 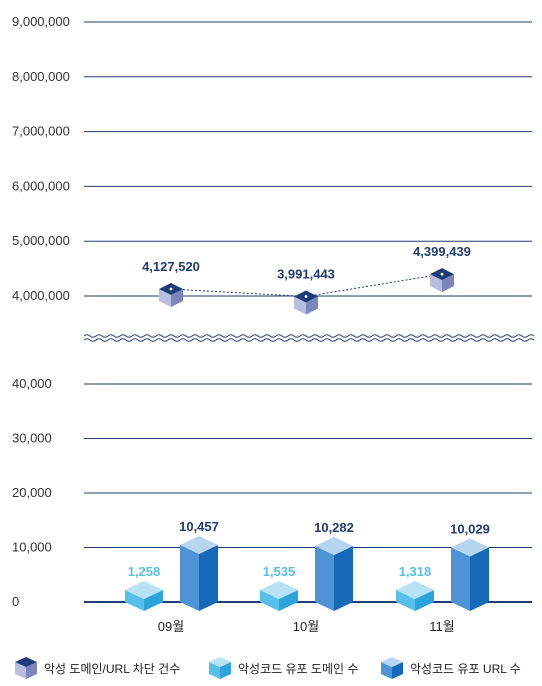 I want to click on x-tick-label: 11월, so click(x=441, y=626).